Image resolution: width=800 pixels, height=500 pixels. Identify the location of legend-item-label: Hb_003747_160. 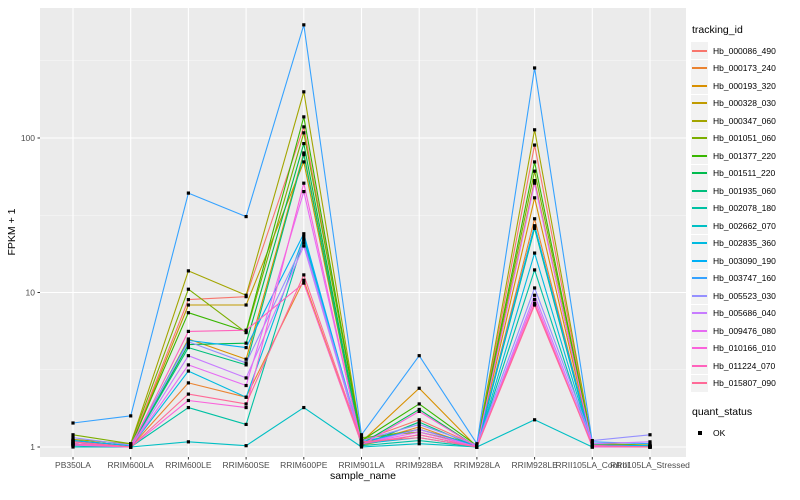
(744, 278).